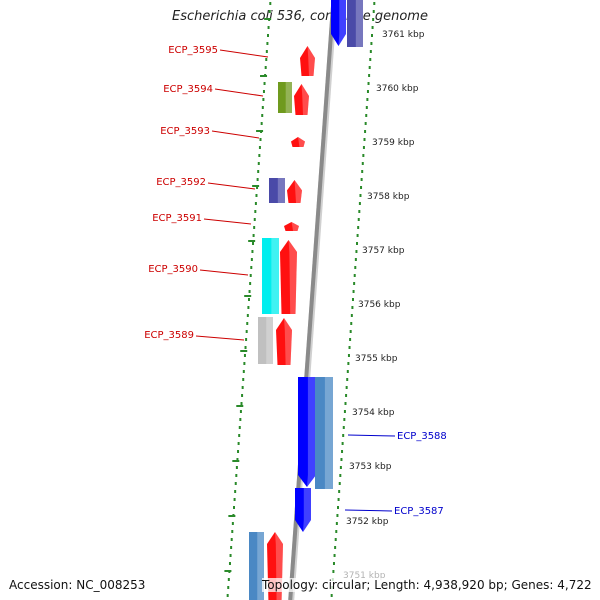  I want to click on gene-ecp3590, so click(288, 277).